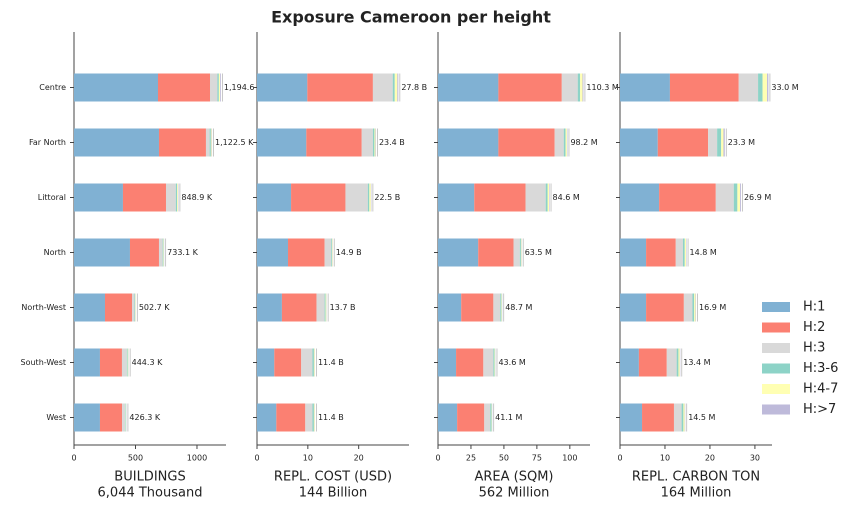 This screenshot has width=854, height=510. What do you see at coordinates (144, 417) in the screenshot?
I see `total-label: 426.3 K` at bounding box center [144, 417].